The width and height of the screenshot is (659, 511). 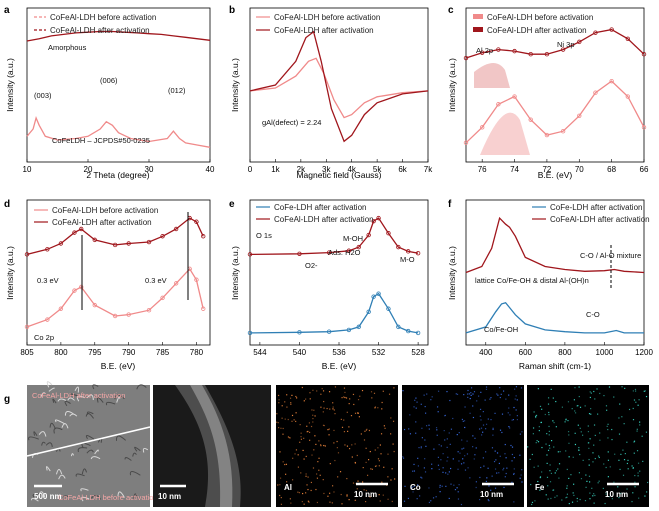 What do you see at coordinates (593, 314) in the screenshot?
I see `annotation: C-O` at bounding box center [593, 314].